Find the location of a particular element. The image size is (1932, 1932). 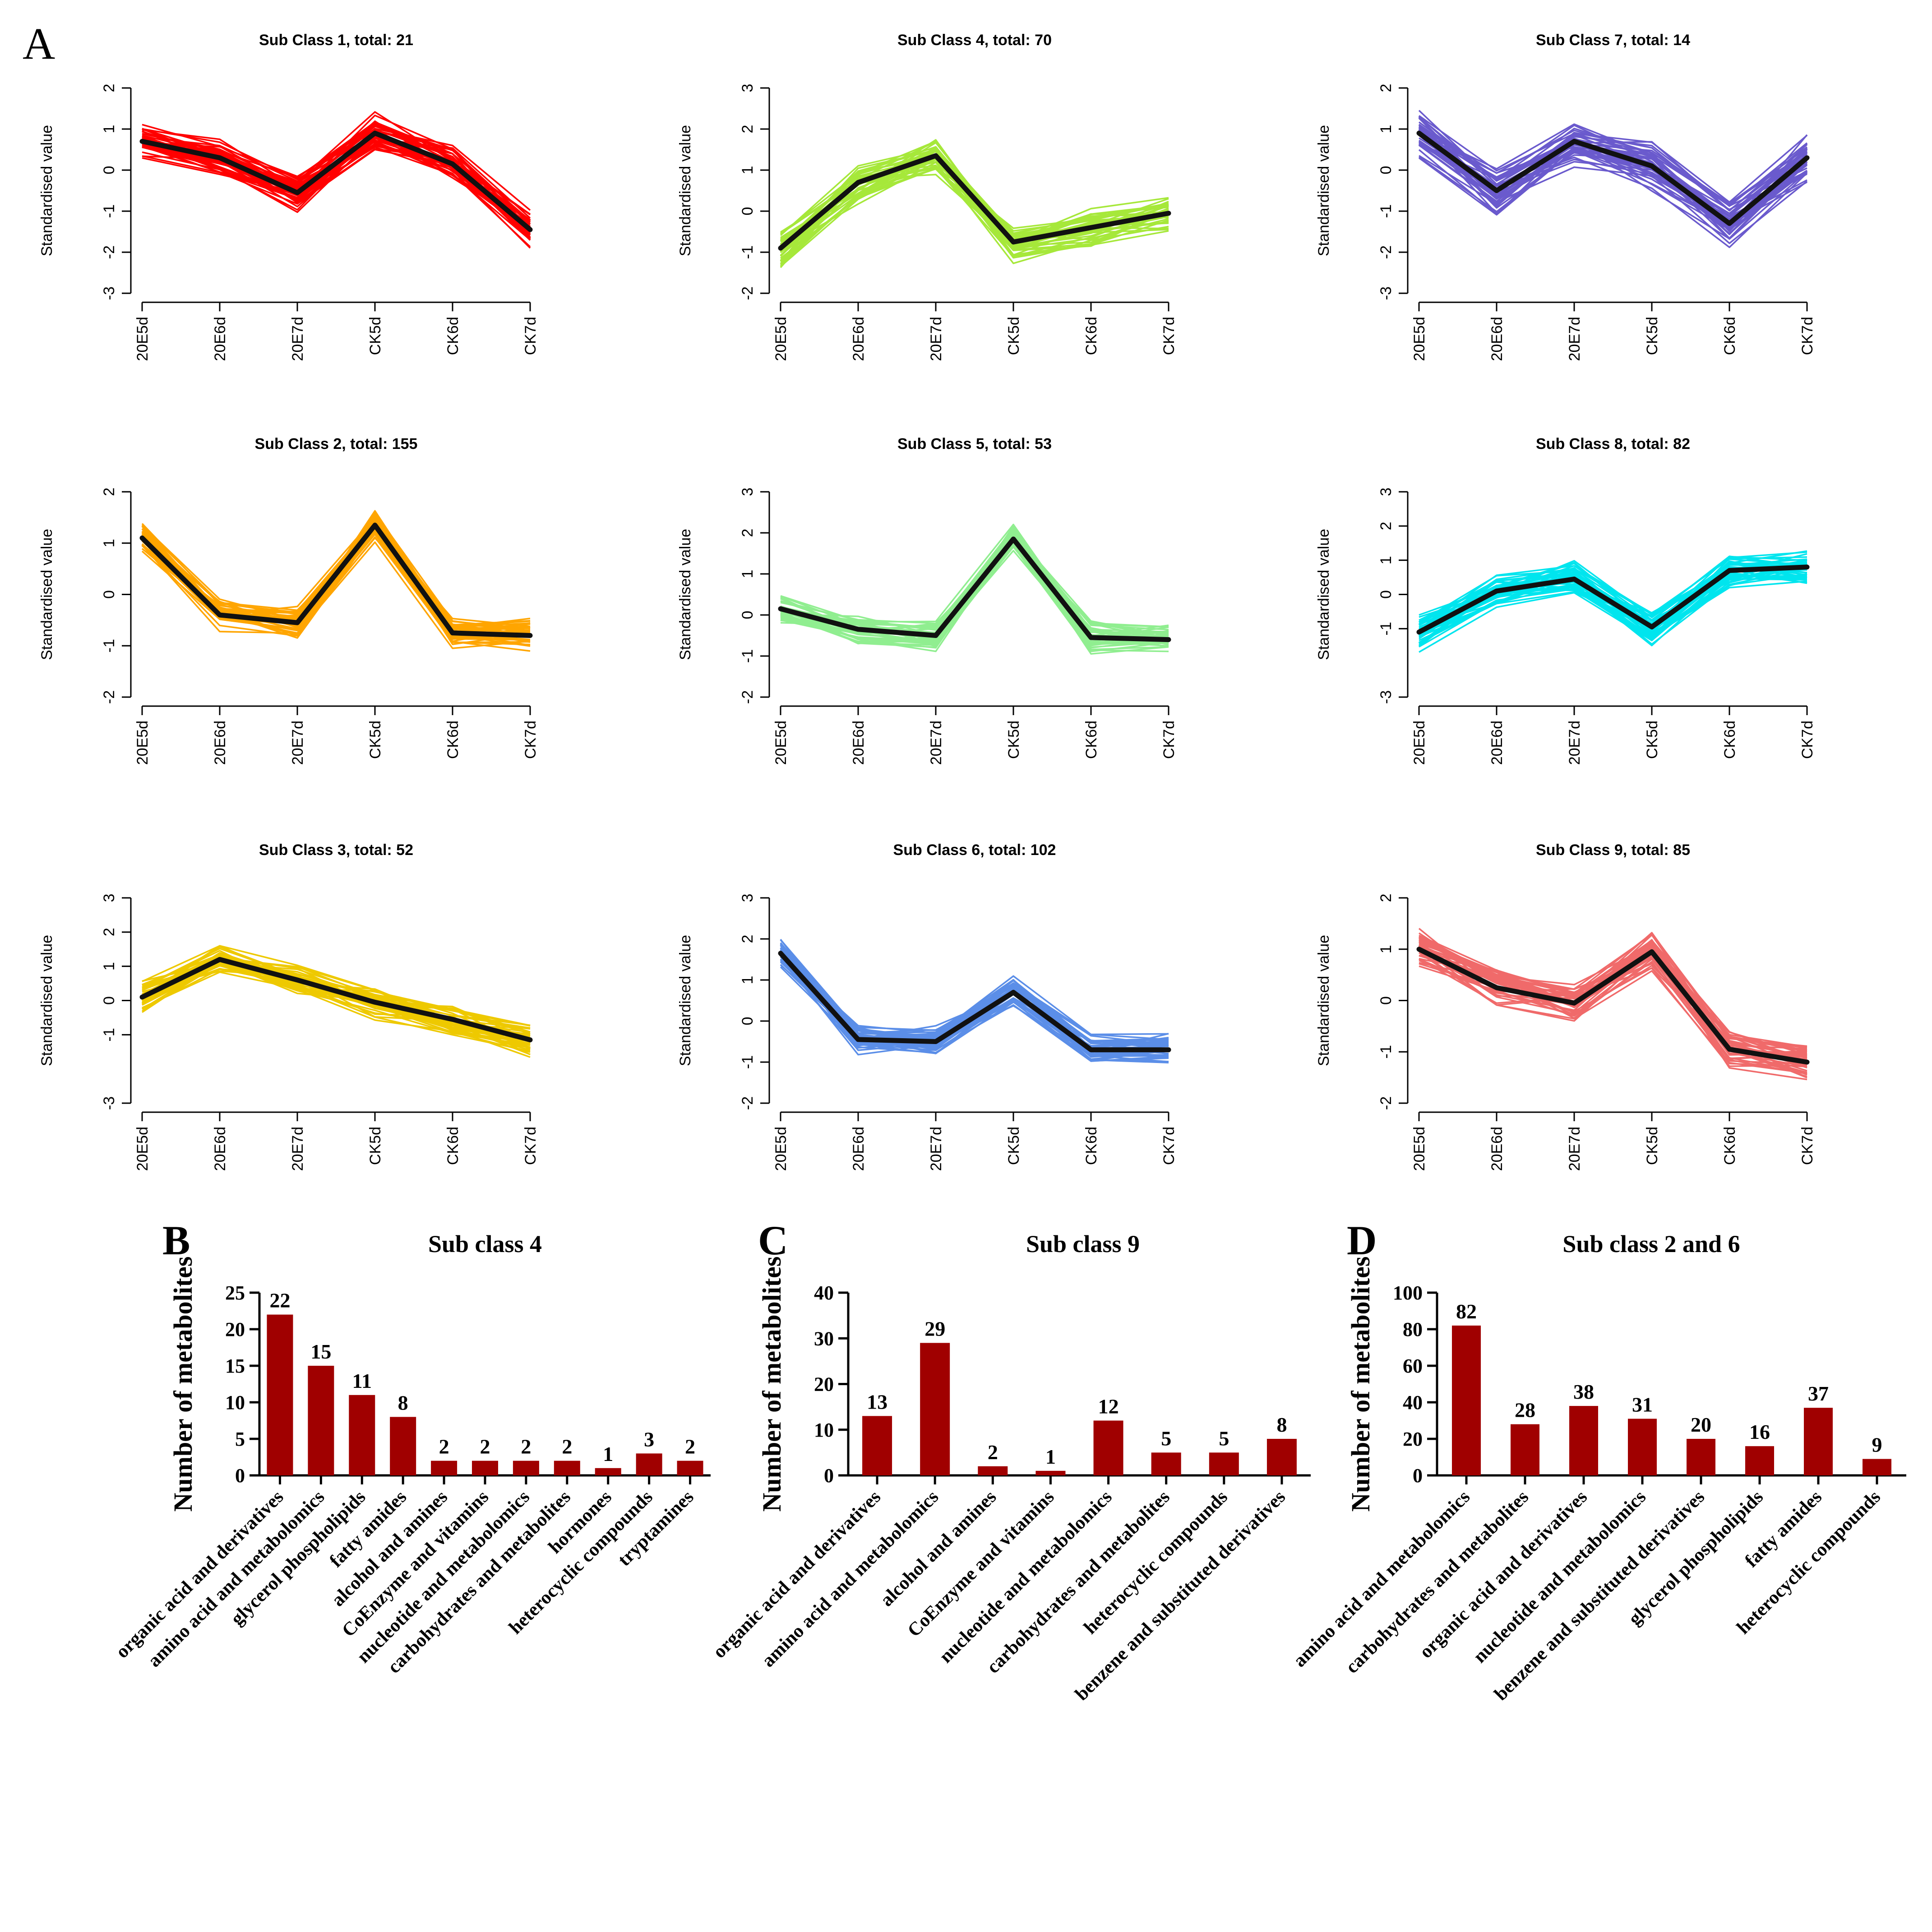

chart-title: Sub Class 2, total: 155 is located at coordinates (336, 444).